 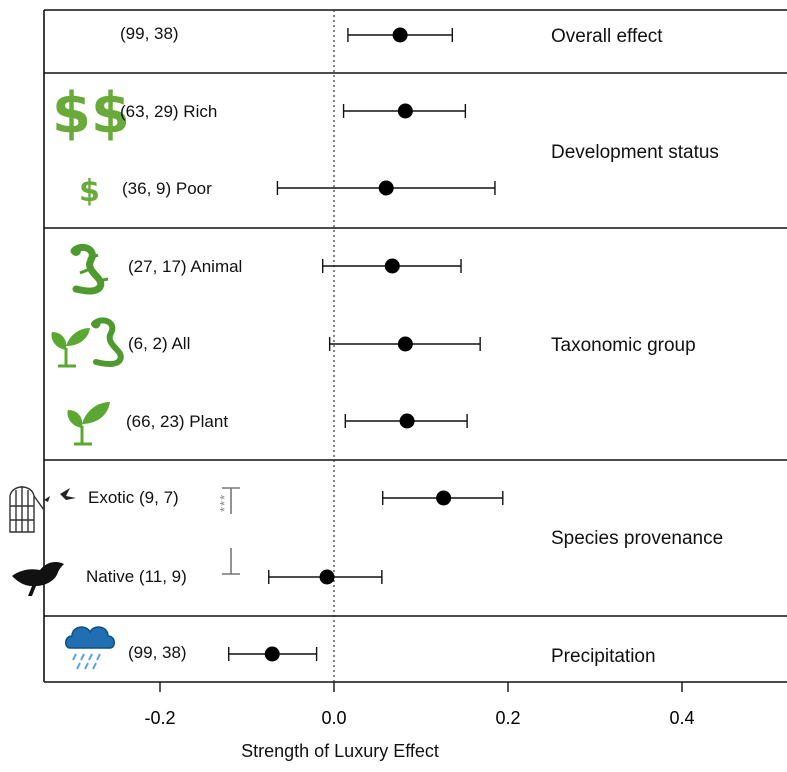 I want to click on row-label-native: Native (11, 9), so click(x=136, y=576).